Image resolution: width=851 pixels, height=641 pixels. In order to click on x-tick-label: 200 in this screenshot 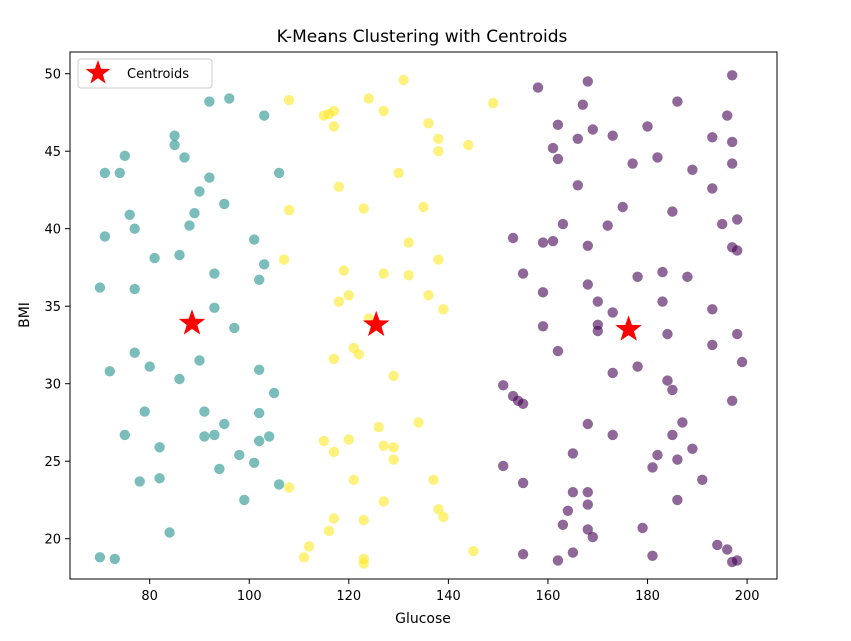, I will do `click(747, 596)`.